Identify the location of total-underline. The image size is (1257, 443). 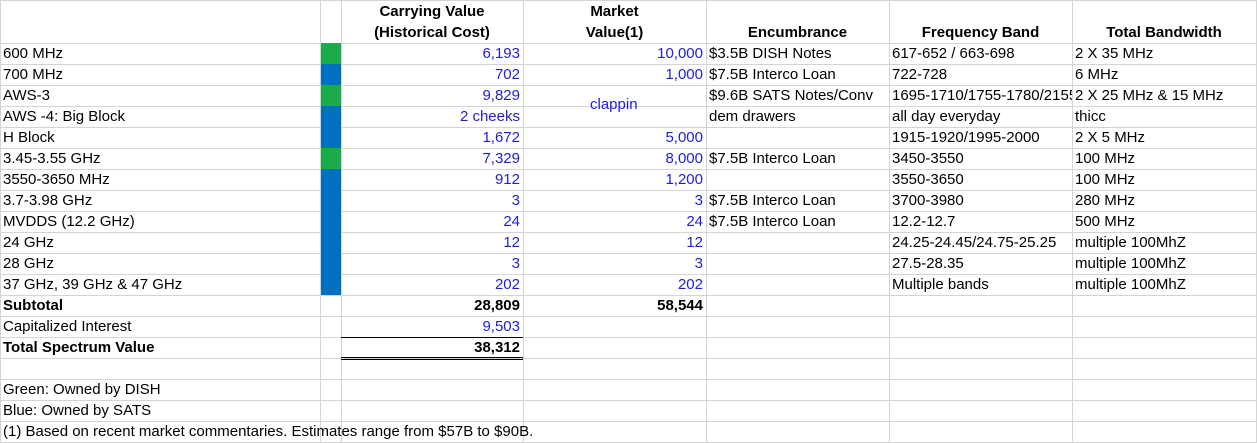
(432, 337).